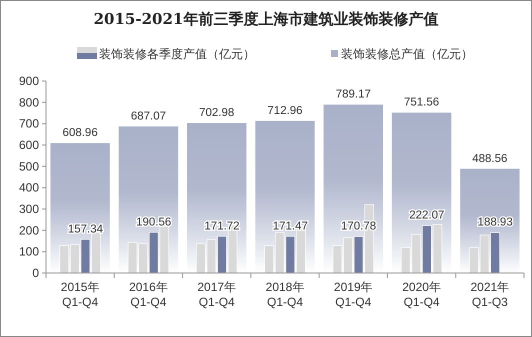  What do you see at coordinates (407, 54) in the screenshot?
I see `legend-label: 装饰装修总产值（亿元）` at bounding box center [407, 54].